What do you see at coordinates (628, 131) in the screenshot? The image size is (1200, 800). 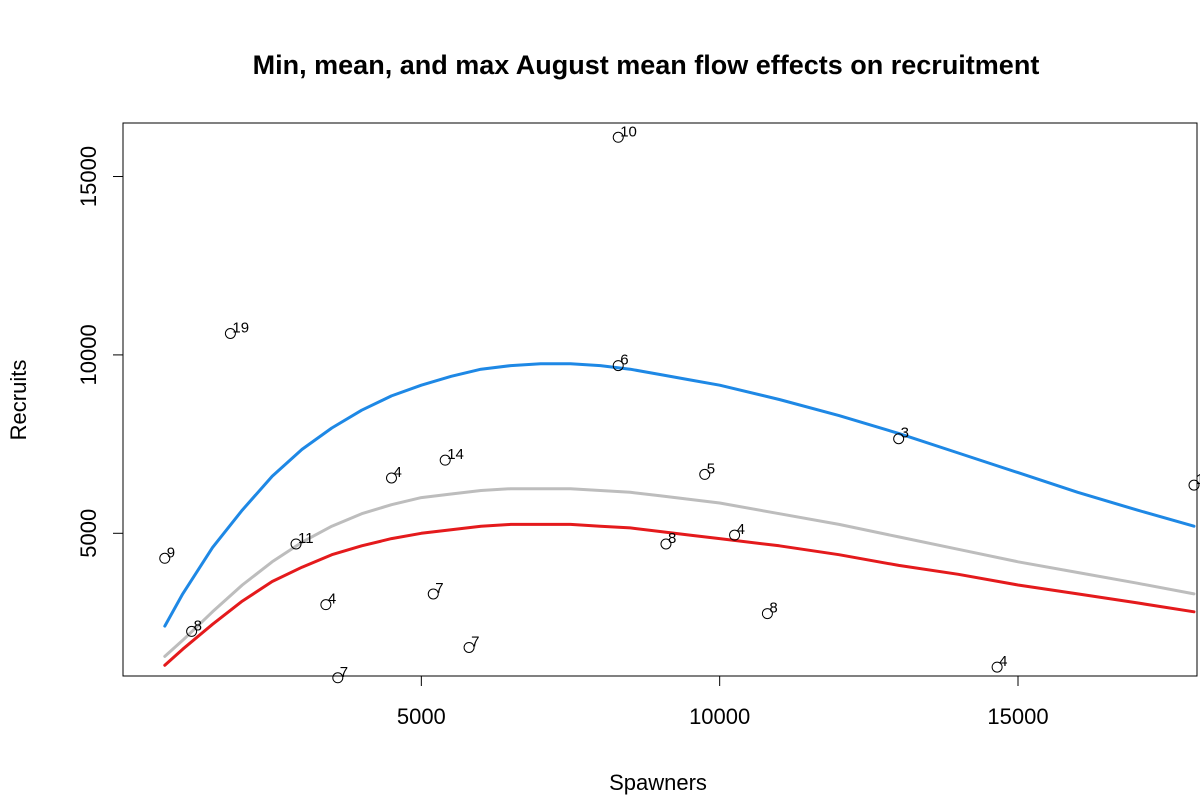 I see `data-point-label: 10` at bounding box center [628, 131].